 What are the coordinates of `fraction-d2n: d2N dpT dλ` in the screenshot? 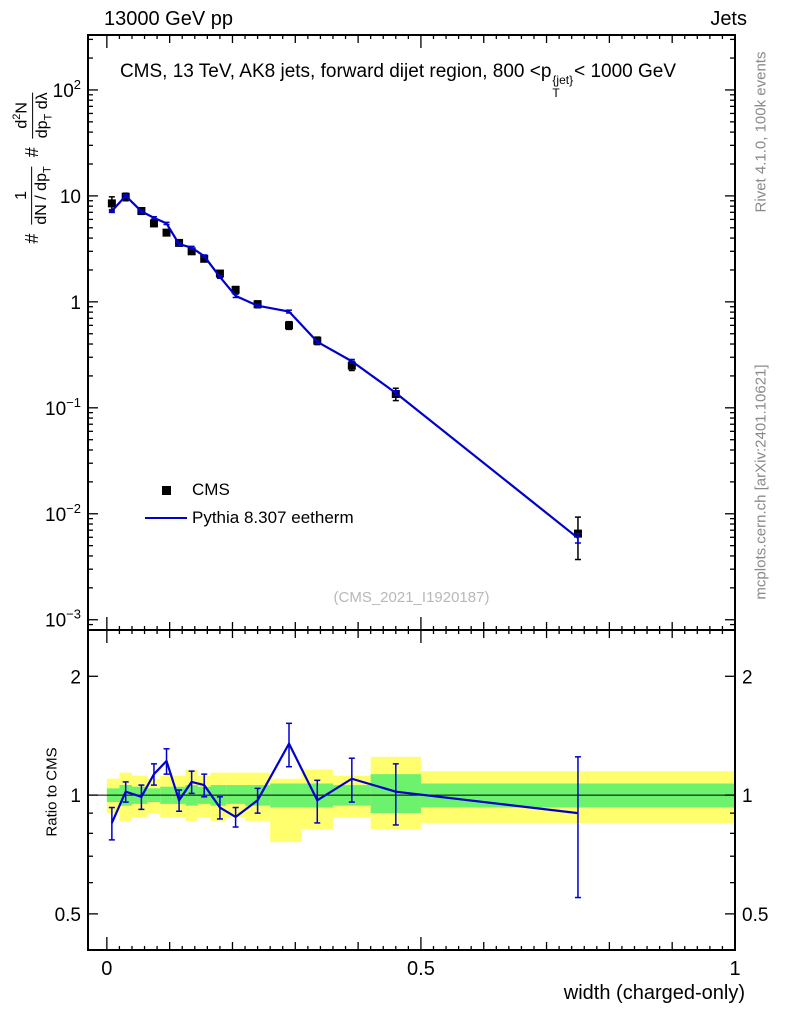 It's located at (32, 115).